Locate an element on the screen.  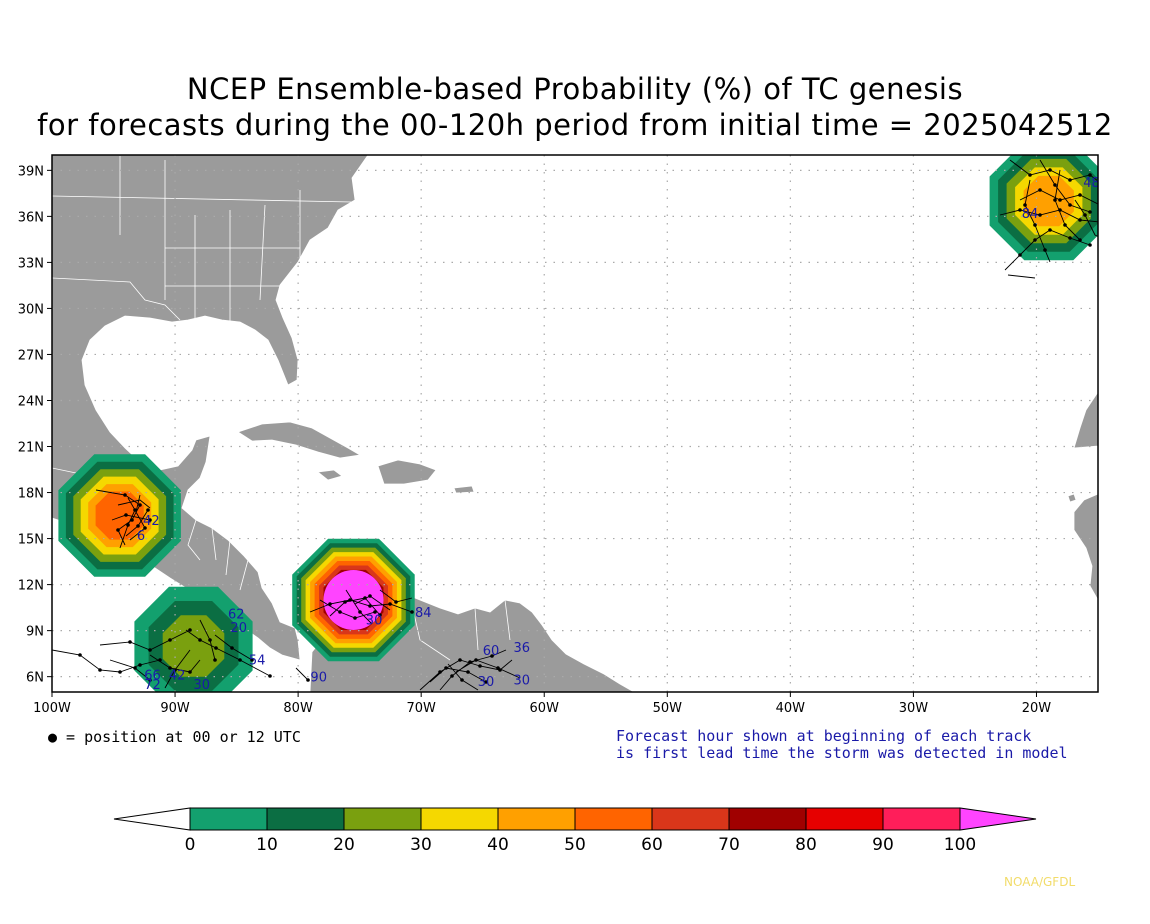
lon-tick-label: 90W is located at coordinates (175, 708).